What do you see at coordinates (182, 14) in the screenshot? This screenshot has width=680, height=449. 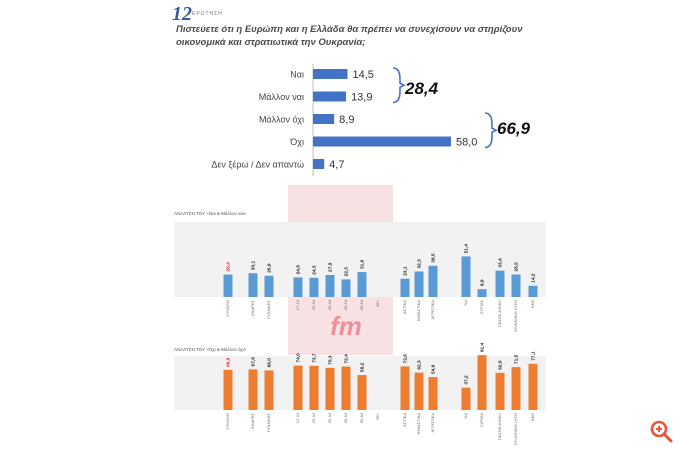 I see `question-number: 12` at bounding box center [182, 14].